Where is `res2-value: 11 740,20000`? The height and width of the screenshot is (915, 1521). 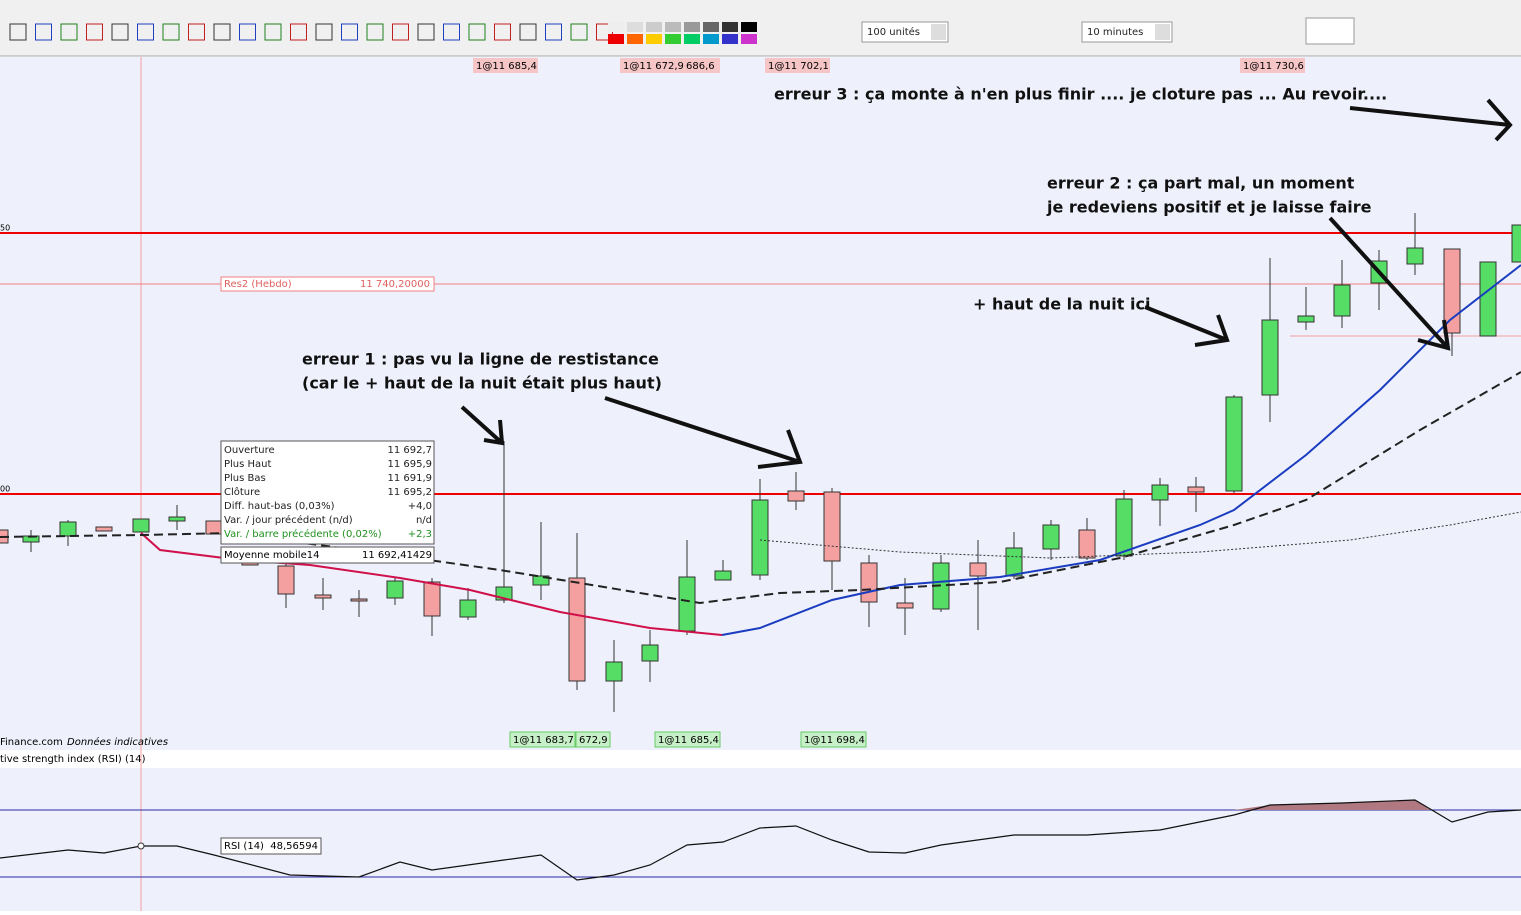
res2-value: 11 740,20000 is located at coordinates (395, 284).